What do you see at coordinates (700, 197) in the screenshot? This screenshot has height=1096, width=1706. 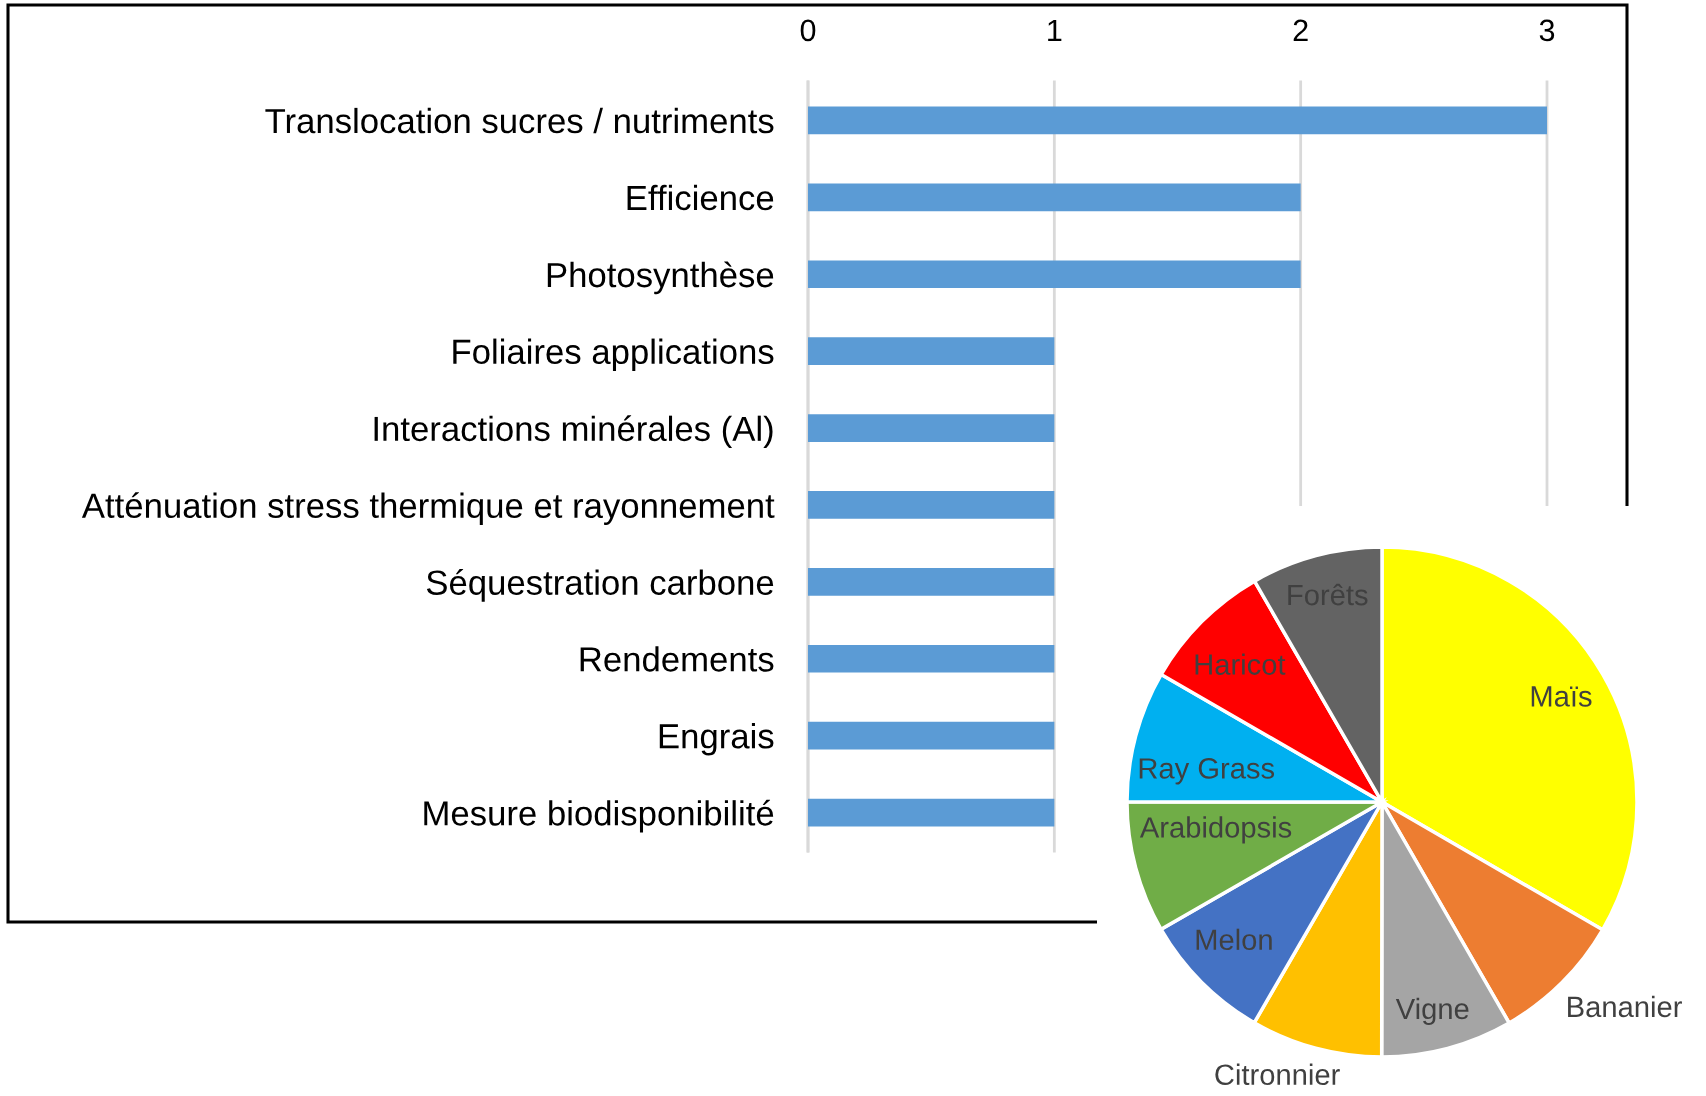 I see `y-tick-label: Efficience` at bounding box center [700, 197].